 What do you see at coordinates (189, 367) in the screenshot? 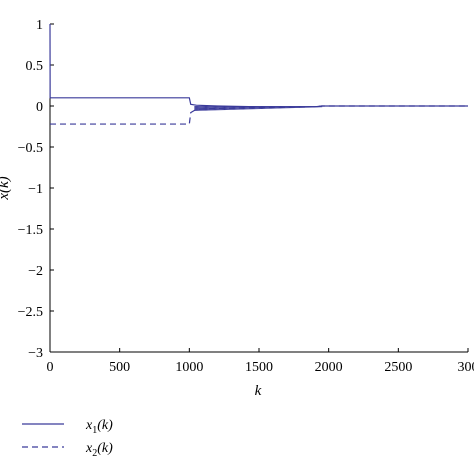
I see `x-tick-label: 1000` at bounding box center [189, 367].